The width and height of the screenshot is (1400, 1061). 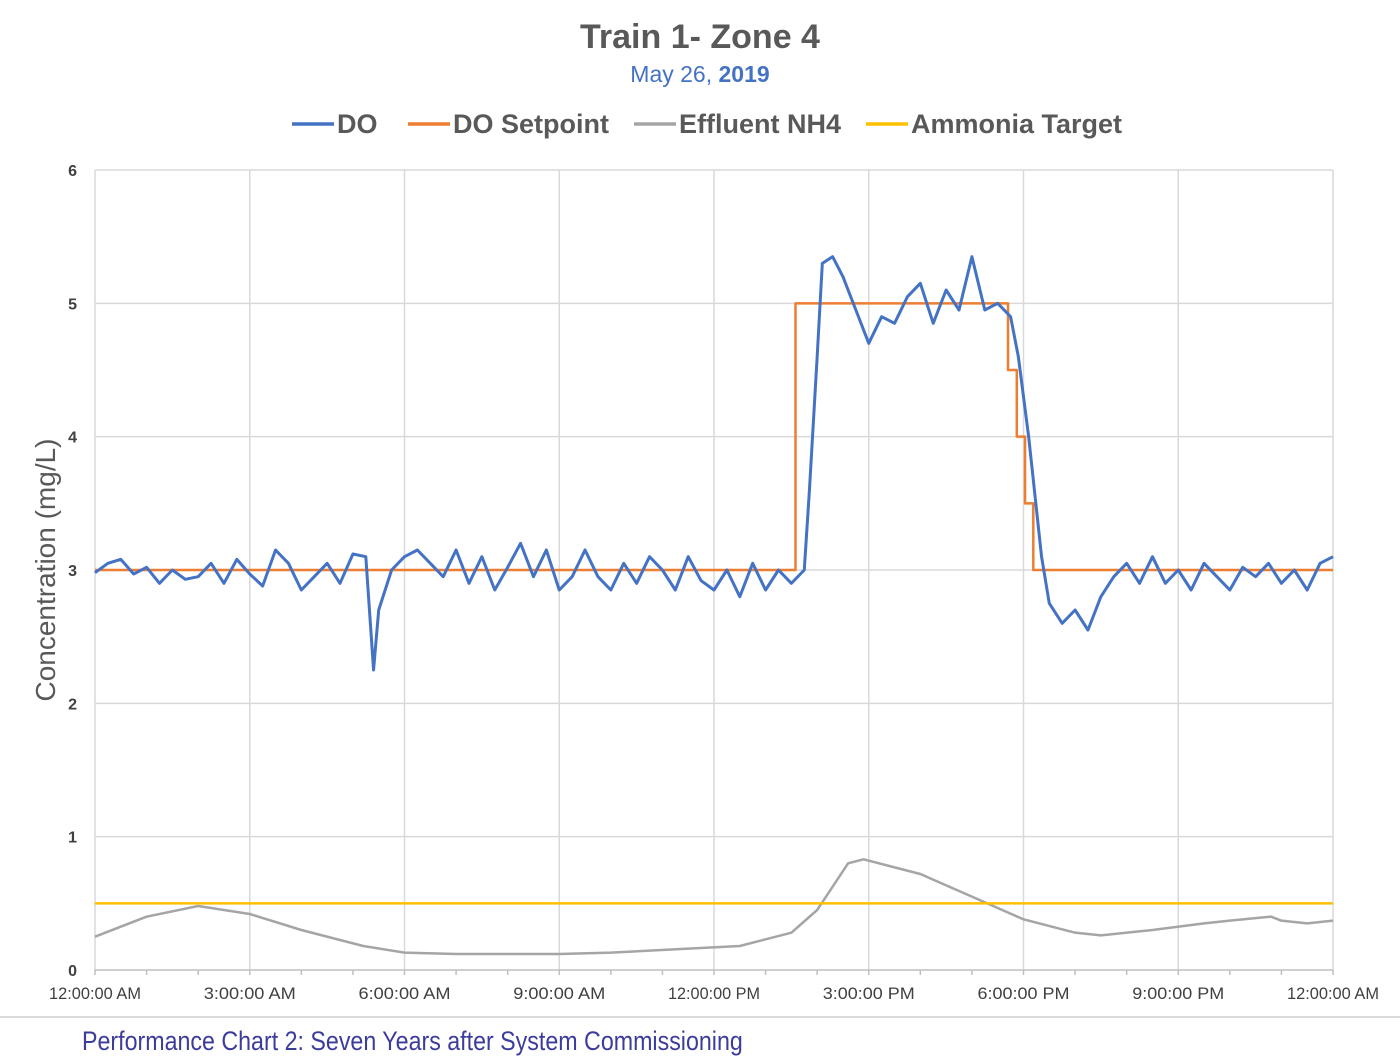 I want to click on legend: DO DO Setpoint Effluent NH4 Ammonia Target, so click(x=707, y=124).